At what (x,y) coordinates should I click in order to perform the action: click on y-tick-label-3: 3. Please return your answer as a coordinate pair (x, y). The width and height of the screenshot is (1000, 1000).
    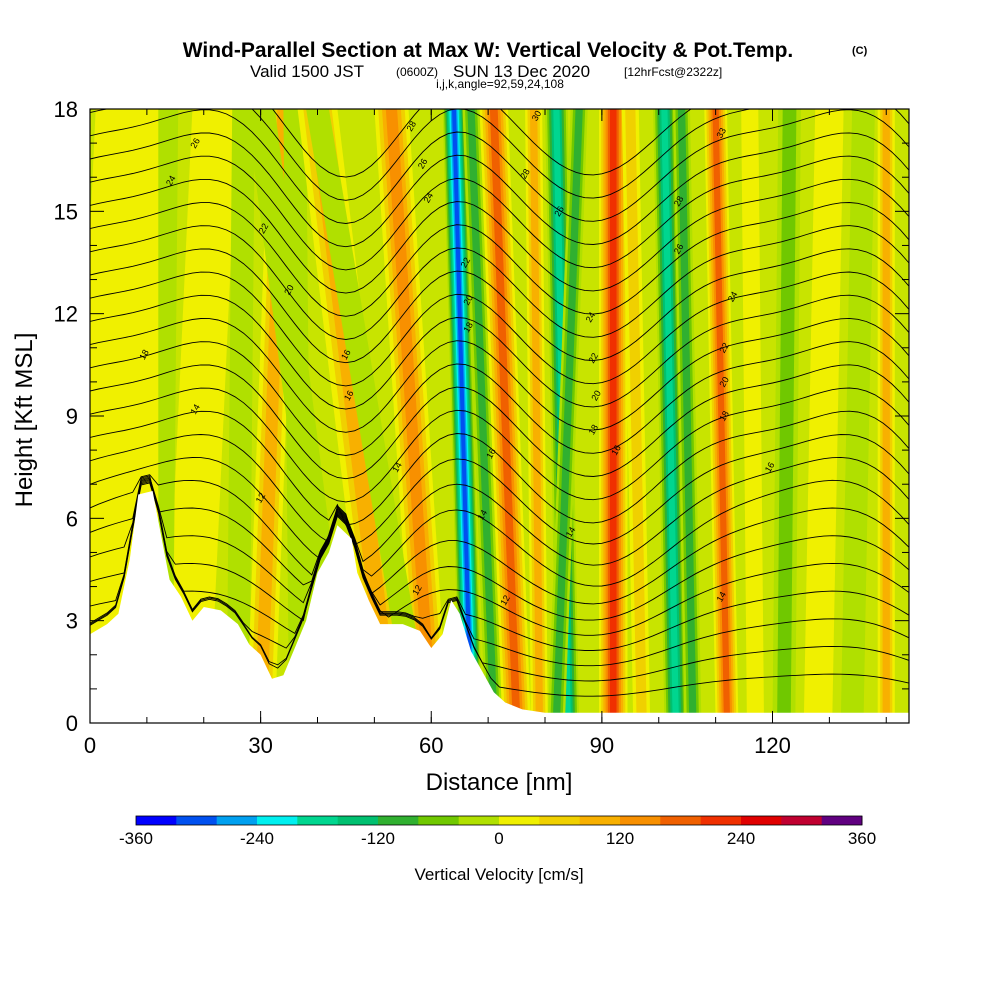
    Looking at the image, I should click on (72, 621).